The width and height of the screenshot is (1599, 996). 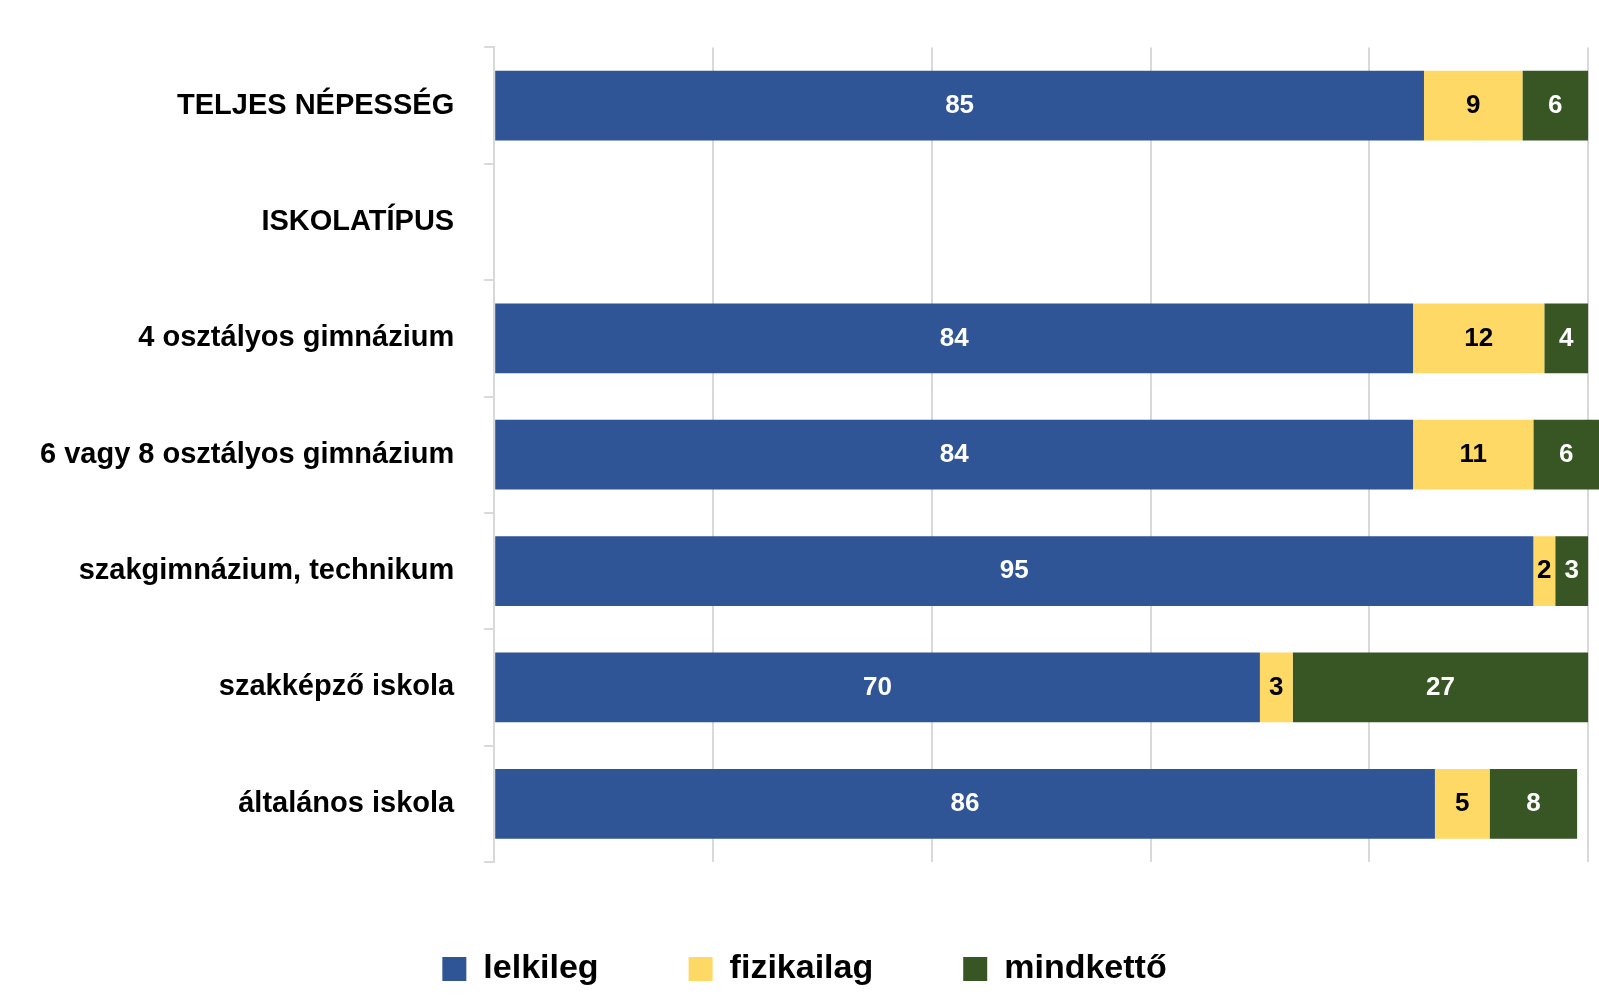 I want to click on legend-label: fizikailag, so click(x=801, y=966).